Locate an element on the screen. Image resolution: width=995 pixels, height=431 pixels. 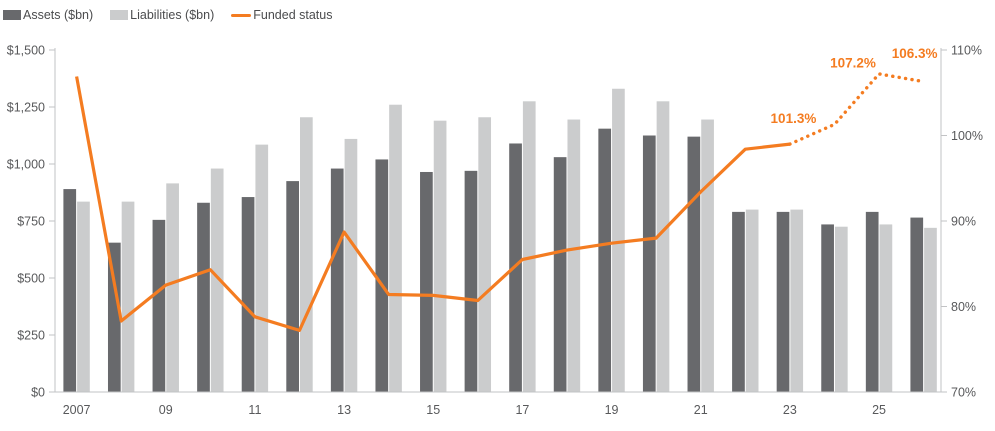
assets-swatch is located at coordinates (12, 15).